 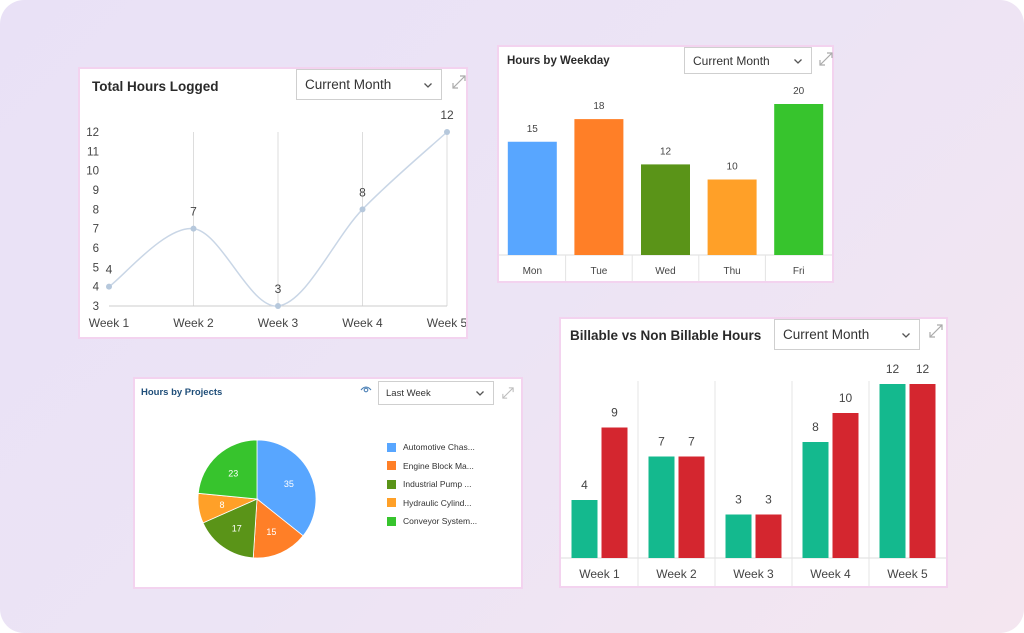 I want to click on x-tick-label: Tue, so click(x=598, y=271).